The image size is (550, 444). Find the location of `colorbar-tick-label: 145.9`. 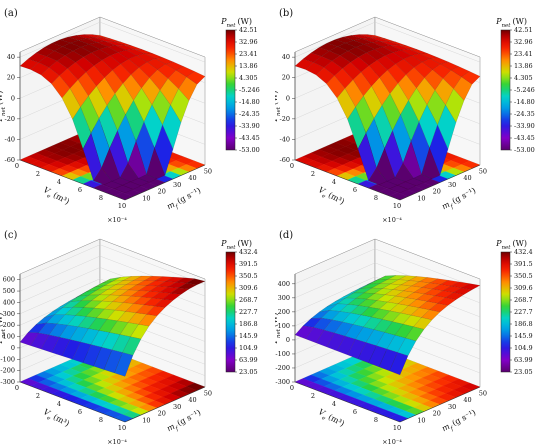

colorbar-tick-label: 145.9 is located at coordinates (523, 336).